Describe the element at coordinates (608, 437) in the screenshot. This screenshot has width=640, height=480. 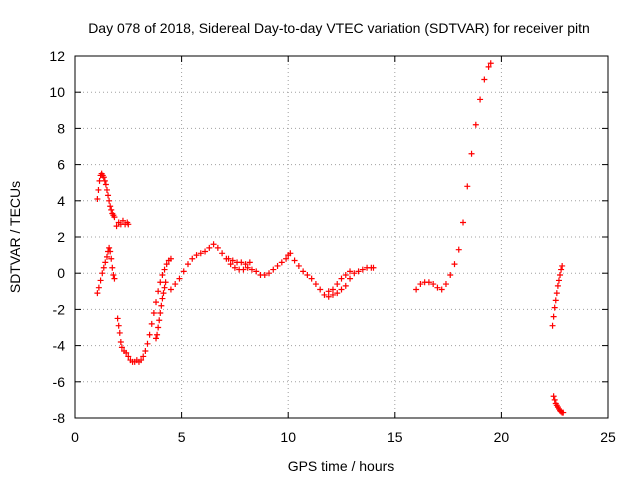
I see `x-tick-label: 25` at that location.